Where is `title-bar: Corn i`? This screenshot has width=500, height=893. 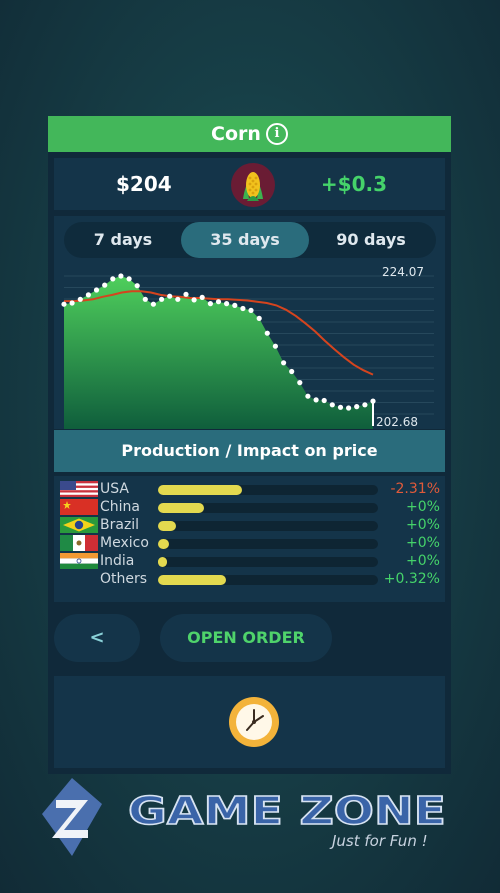 title-bar: Corn i is located at coordinates (249, 134).